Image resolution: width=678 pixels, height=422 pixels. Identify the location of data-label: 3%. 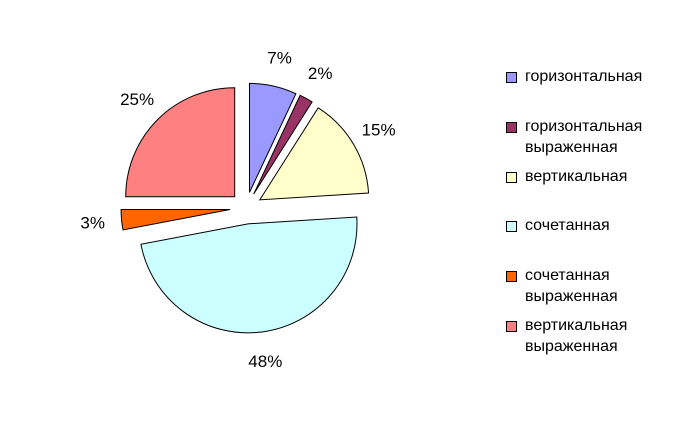
(92, 223).